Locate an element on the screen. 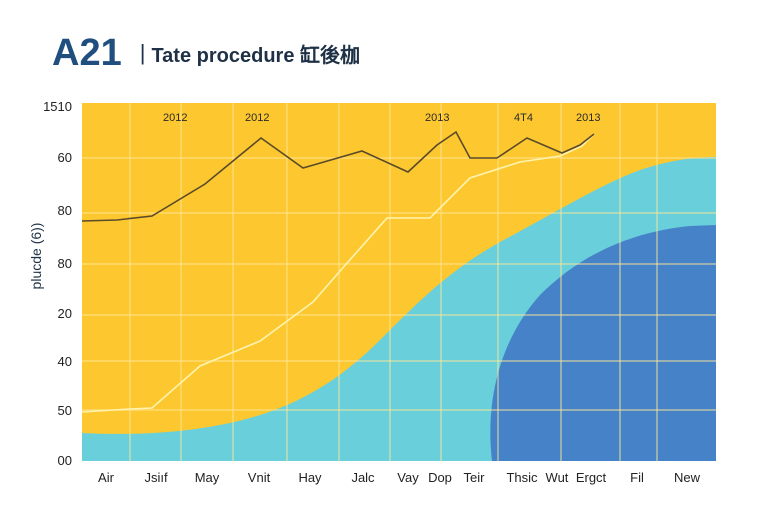  x-tick: Thsic is located at coordinates (522, 477).